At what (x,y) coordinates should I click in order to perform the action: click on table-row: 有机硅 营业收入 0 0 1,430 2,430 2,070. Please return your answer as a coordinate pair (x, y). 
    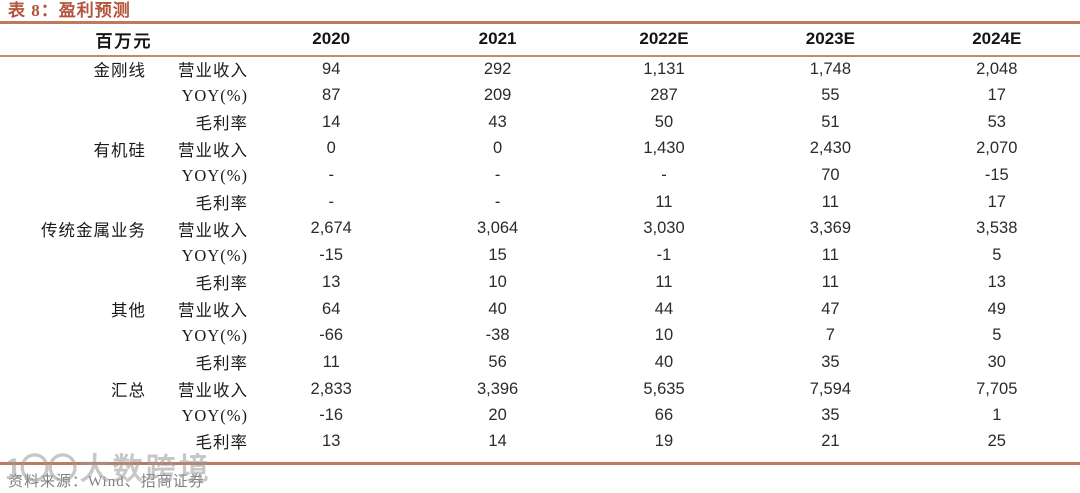
    Looking at the image, I should click on (540, 149).